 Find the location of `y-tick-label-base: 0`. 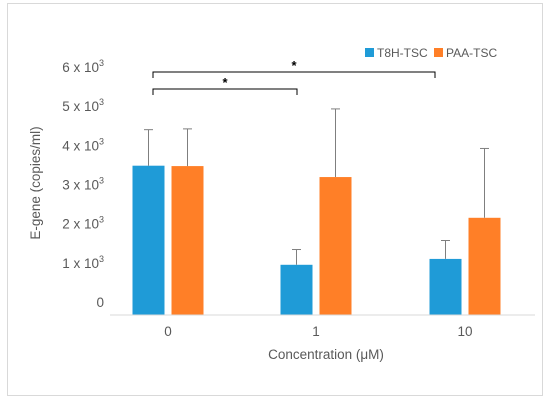

y-tick-label-base: 0 is located at coordinates (100, 302).